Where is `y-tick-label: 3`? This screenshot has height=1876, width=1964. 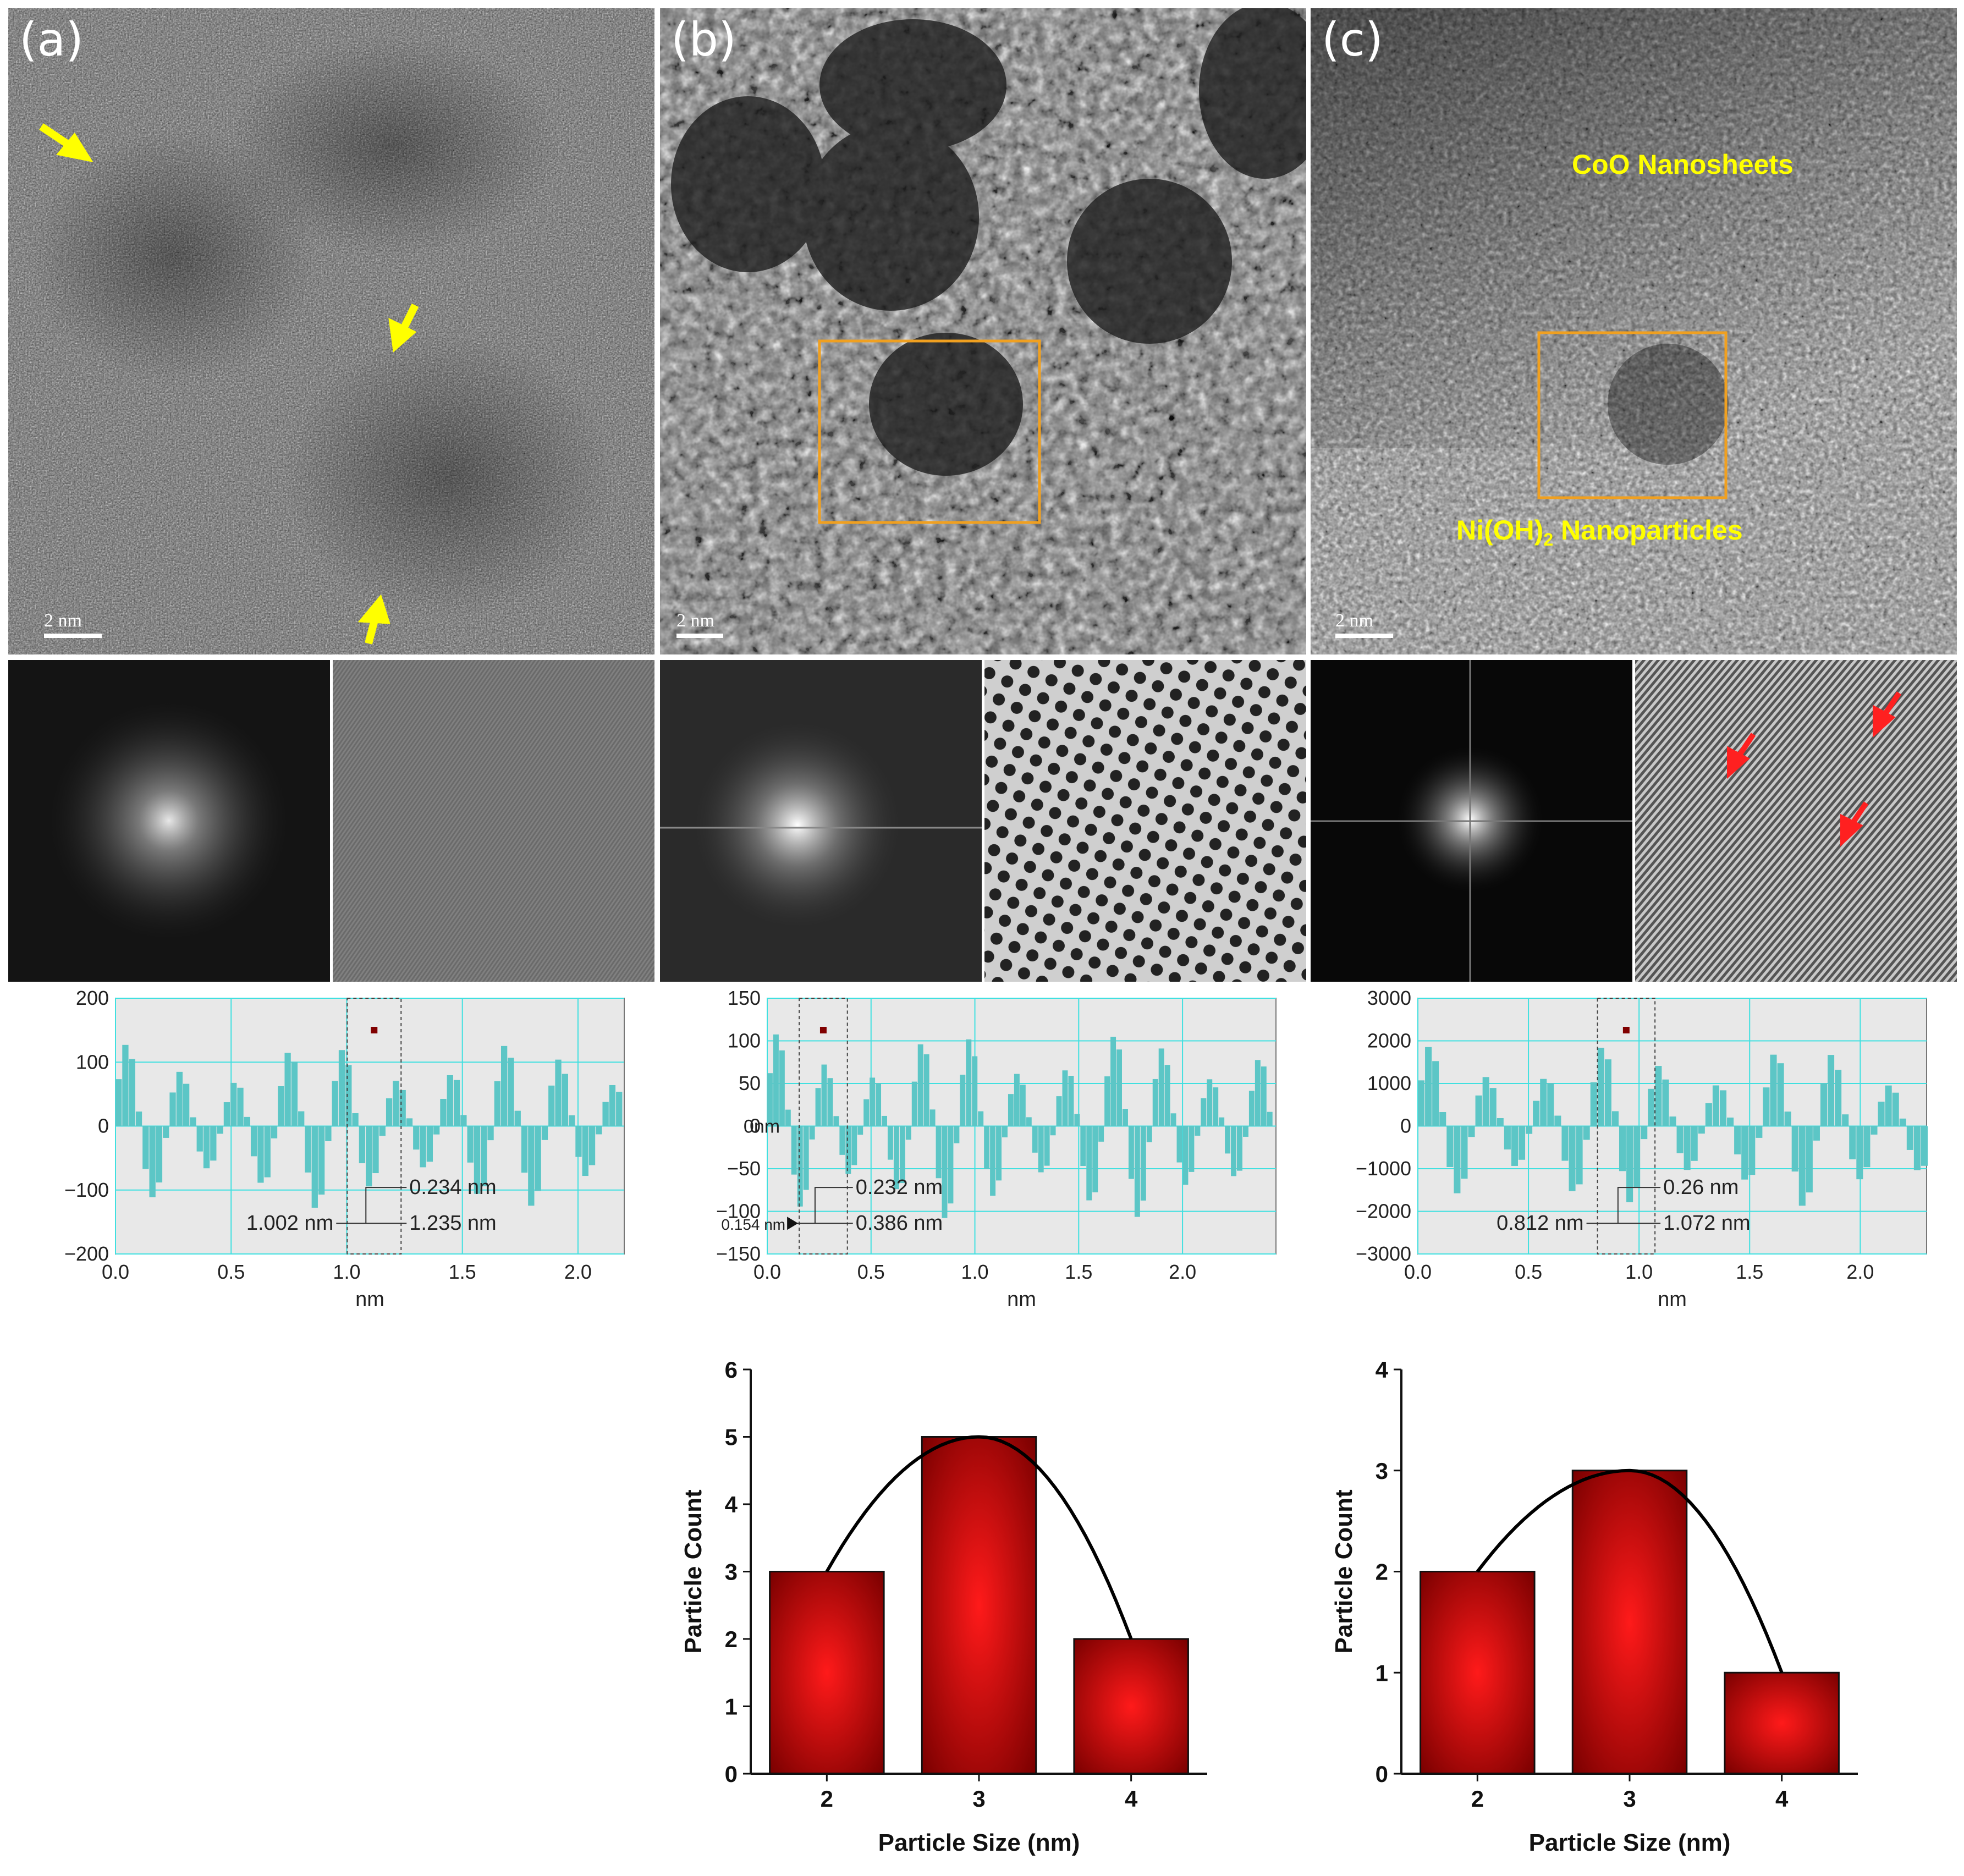 y-tick-label: 3 is located at coordinates (731, 1572).